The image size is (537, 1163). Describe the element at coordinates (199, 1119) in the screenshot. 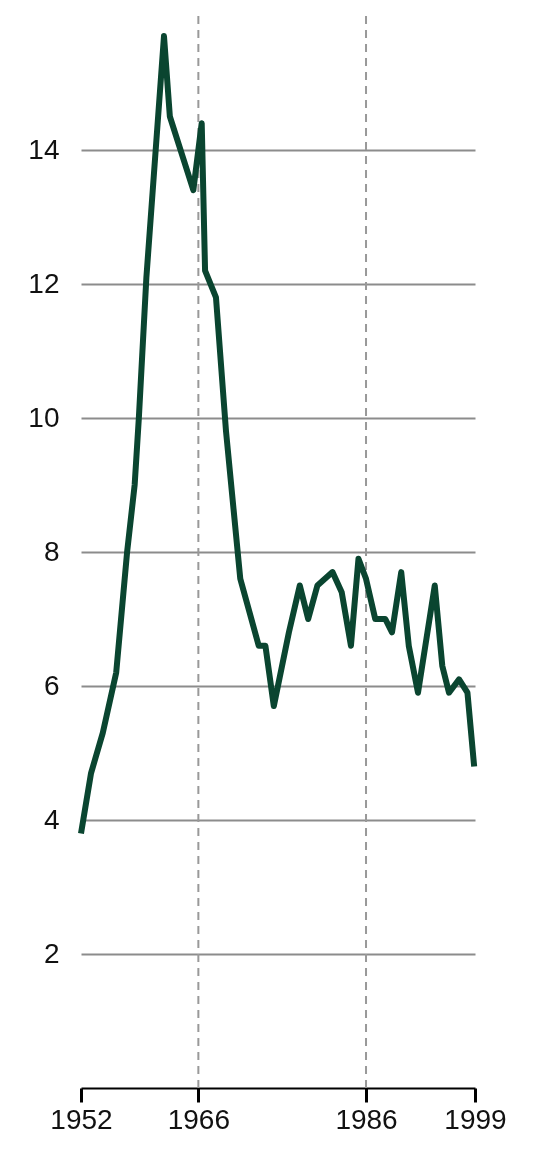

I see `x-tick-label: 1966` at that location.